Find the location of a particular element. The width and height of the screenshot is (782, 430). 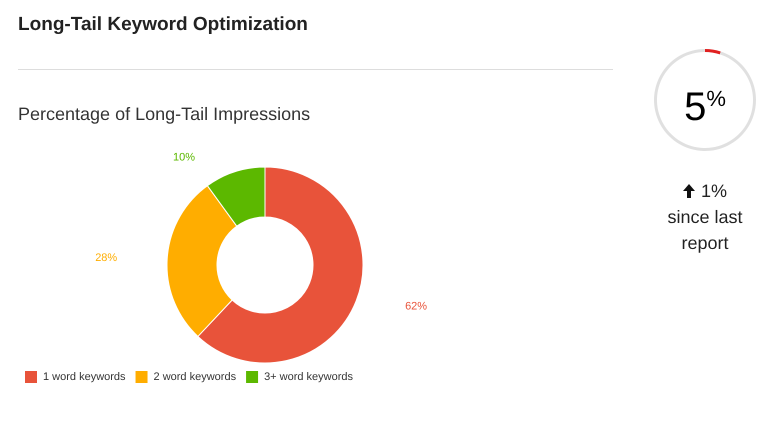

data-label: 28% is located at coordinates (106, 258).